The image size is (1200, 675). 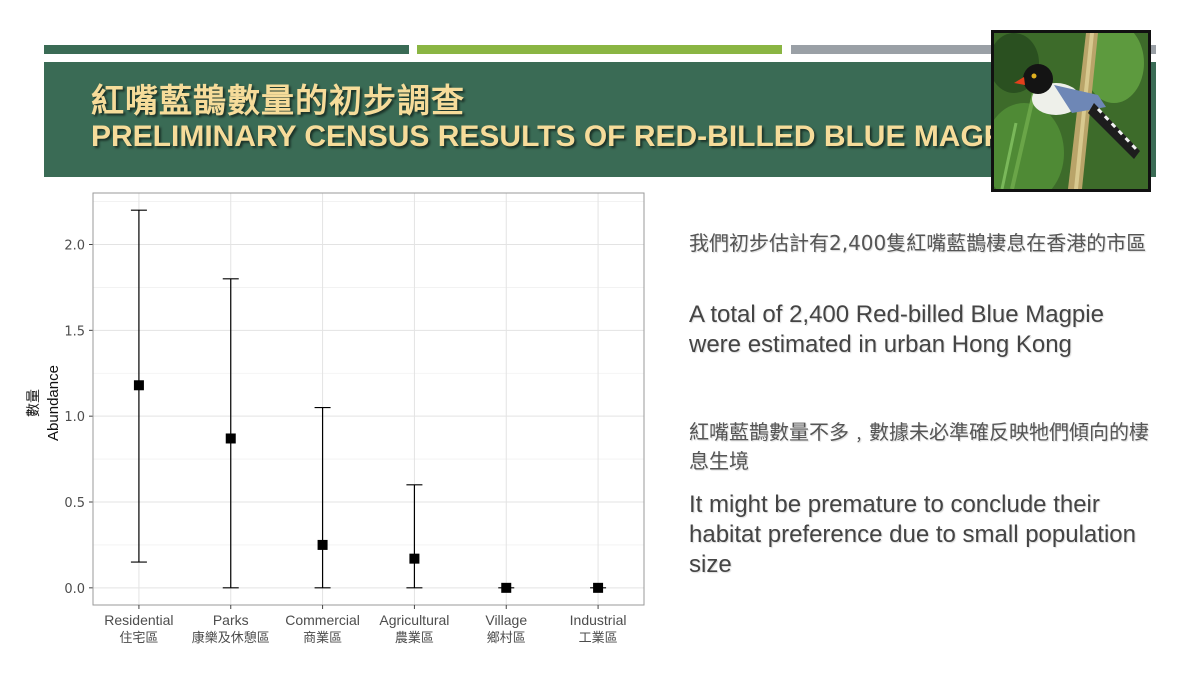 I want to click on x-tick-label-cn: 鄉村區, so click(x=506, y=638).